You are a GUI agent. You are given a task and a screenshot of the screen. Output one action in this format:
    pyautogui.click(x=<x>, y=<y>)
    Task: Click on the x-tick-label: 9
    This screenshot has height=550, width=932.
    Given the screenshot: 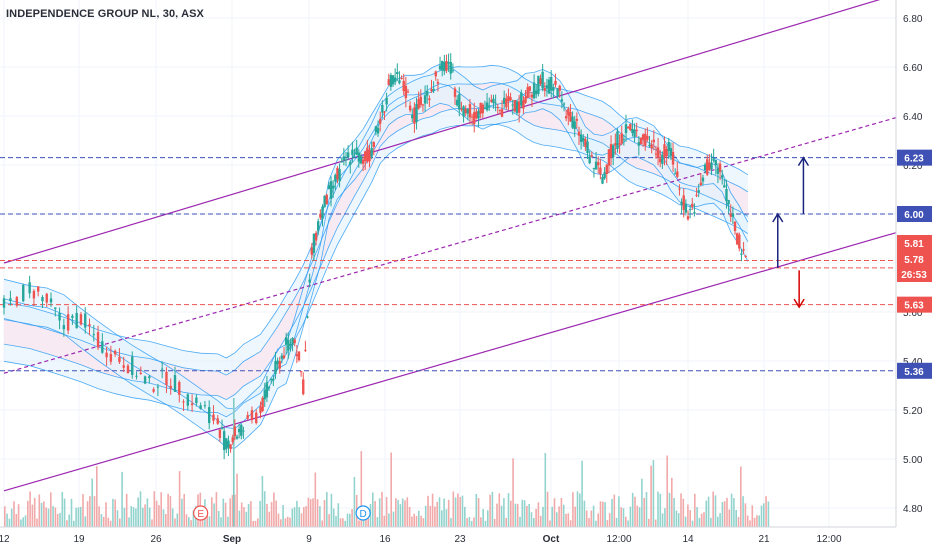 What is the action you would take?
    pyautogui.click(x=309, y=539)
    